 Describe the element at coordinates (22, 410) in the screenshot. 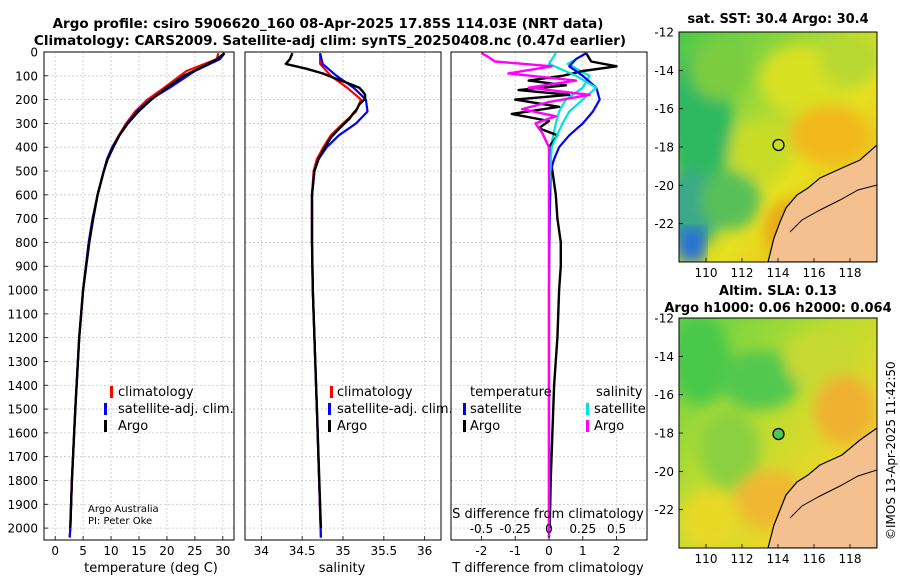

I see `y-tick-label: 1500` at that location.